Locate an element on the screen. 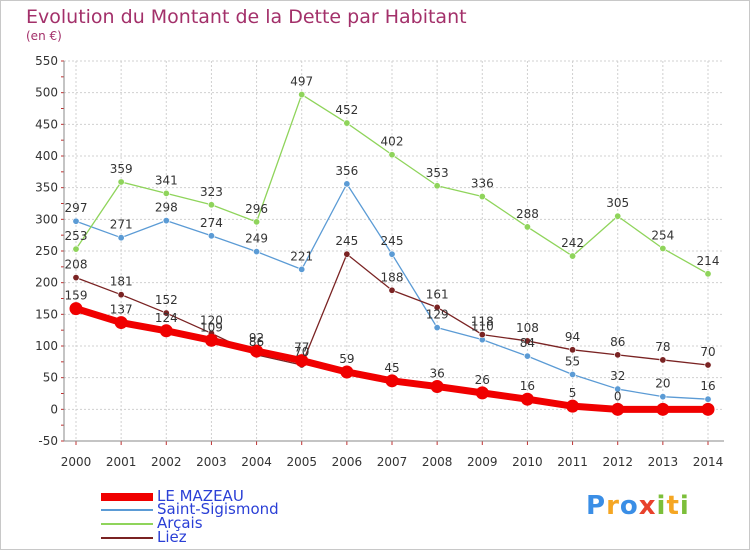 This screenshot has width=750, height=550. data-label: 323 is located at coordinates (211, 192).